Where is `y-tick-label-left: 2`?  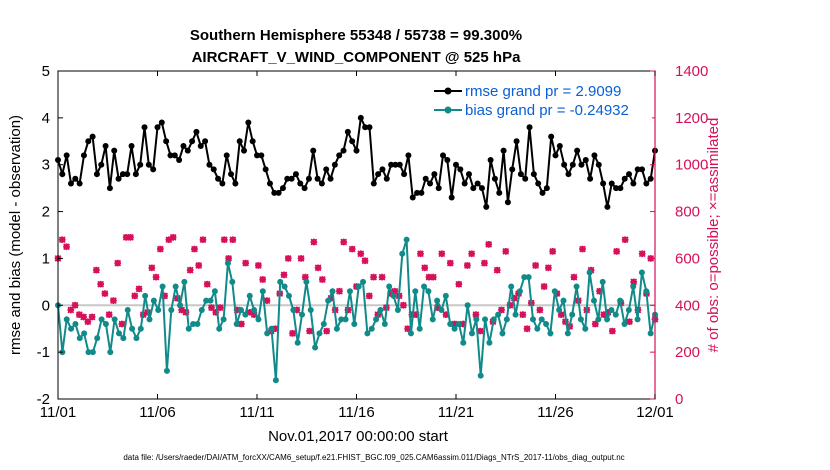
y-tick-label-left: 2 is located at coordinates (46, 212).